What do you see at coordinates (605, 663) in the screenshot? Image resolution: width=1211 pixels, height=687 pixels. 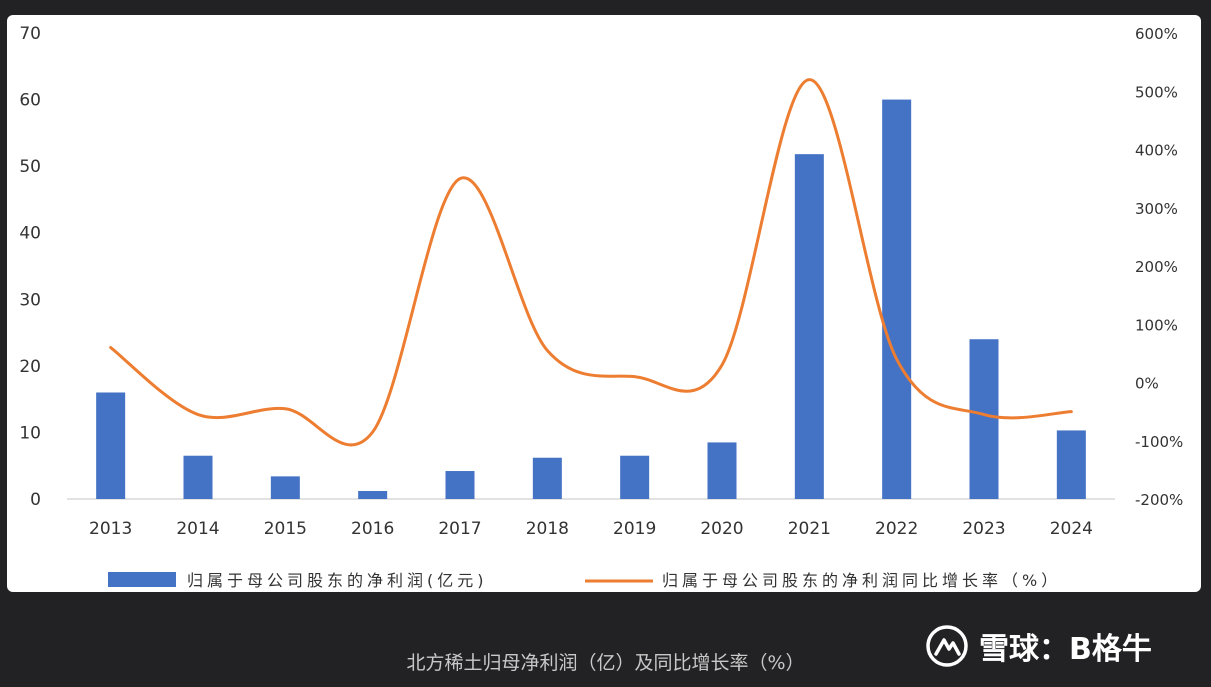 I see `chart-caption: 北方稀土归母净利润（亿）及同比增长率（%）` at bounding box center [605, 663].